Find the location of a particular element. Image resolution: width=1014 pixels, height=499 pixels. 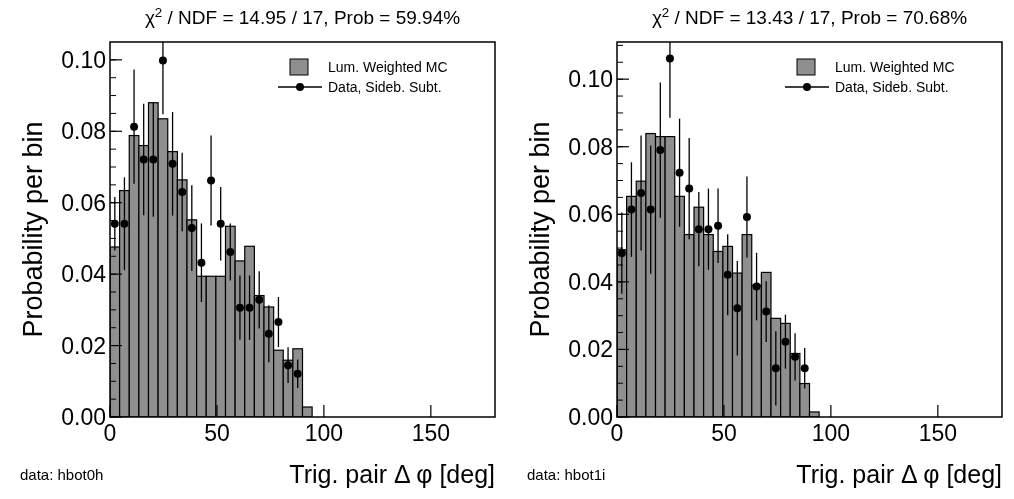

text: data: hbot1i is located at coordinates (566, 474).